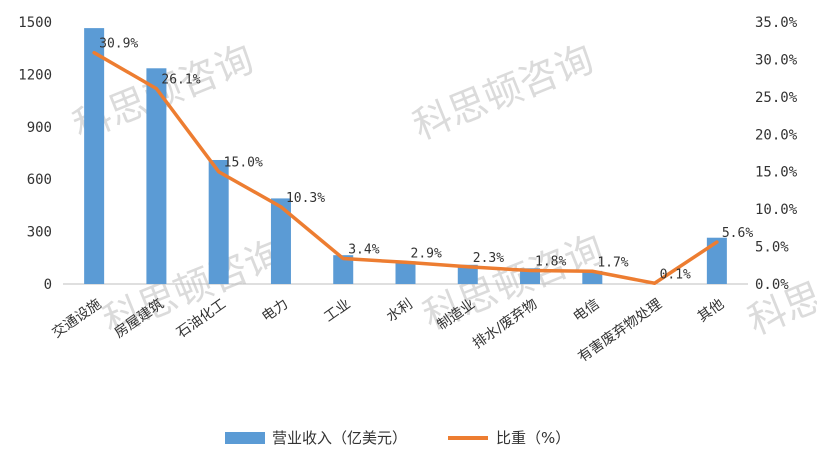 The height and width of the screenshot is (470, 817). Describe the element at coordinates (776, 173) in the screenshot. I see `y-right-tick-label: 15.0%` at that location.